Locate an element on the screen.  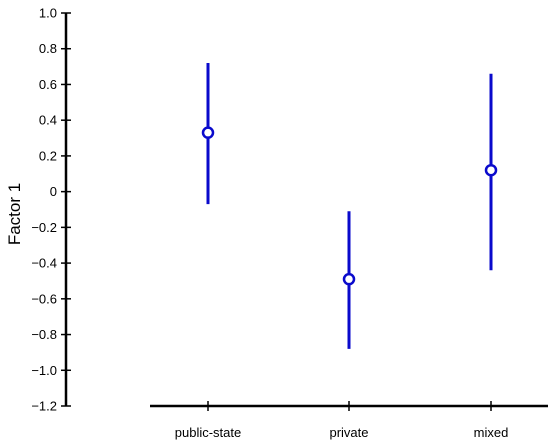
y-tick-label: −1.2 is located at coordinates (44, 406).